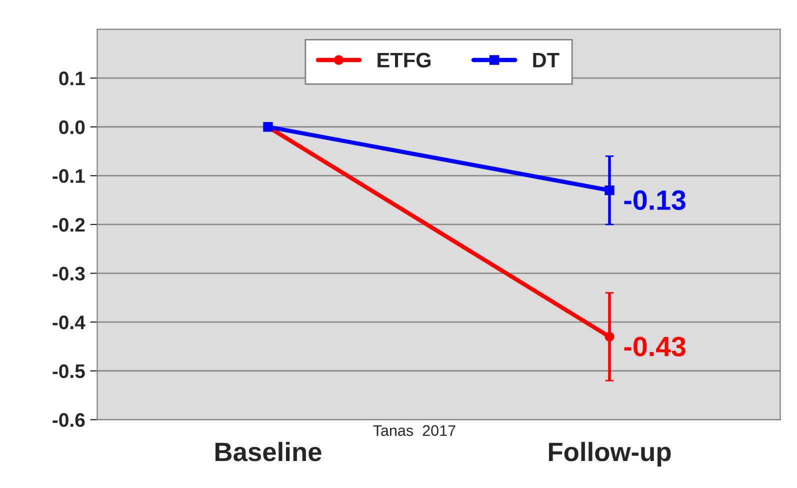 The height and width of the screenshot is (488, 797). Describe the element at coordinates (72, 79) in the screenshot. I see `y-tick-label: 0.1` at that location.